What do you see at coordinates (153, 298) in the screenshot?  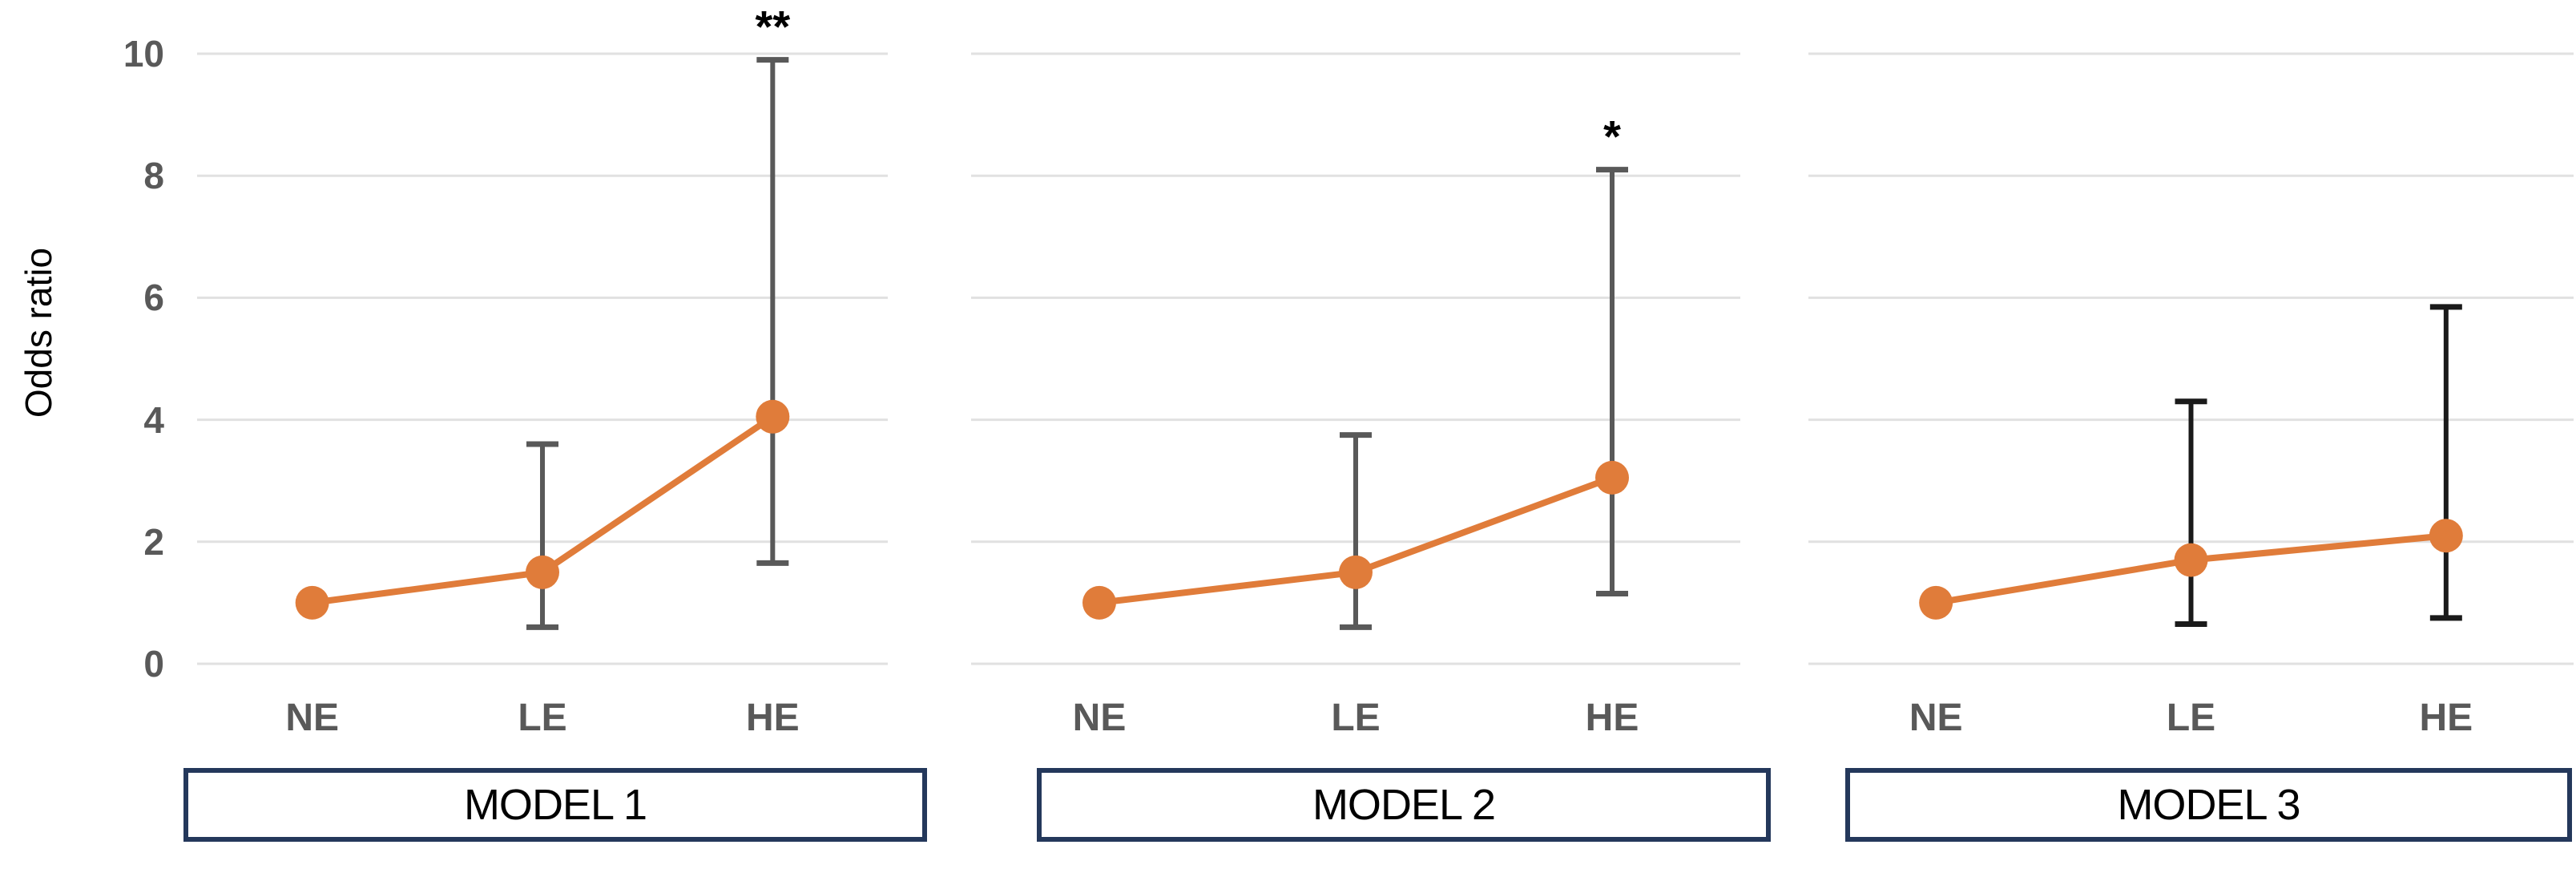 I see `y-tick-label: 6` at bounding box center [153, 298].